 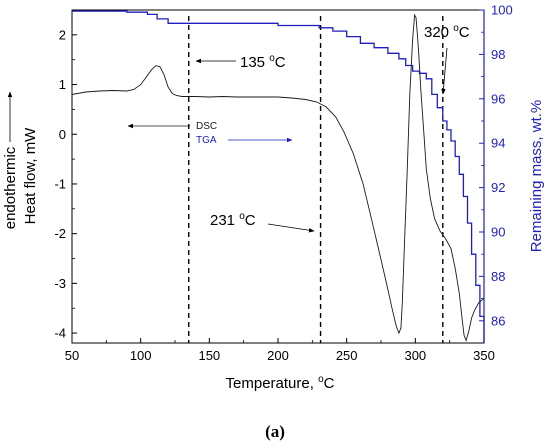 What do you see at coordinates (62, 34) in the screenshot?
I see `y-left-tick-label: 2` at bounding box center [62, 34].